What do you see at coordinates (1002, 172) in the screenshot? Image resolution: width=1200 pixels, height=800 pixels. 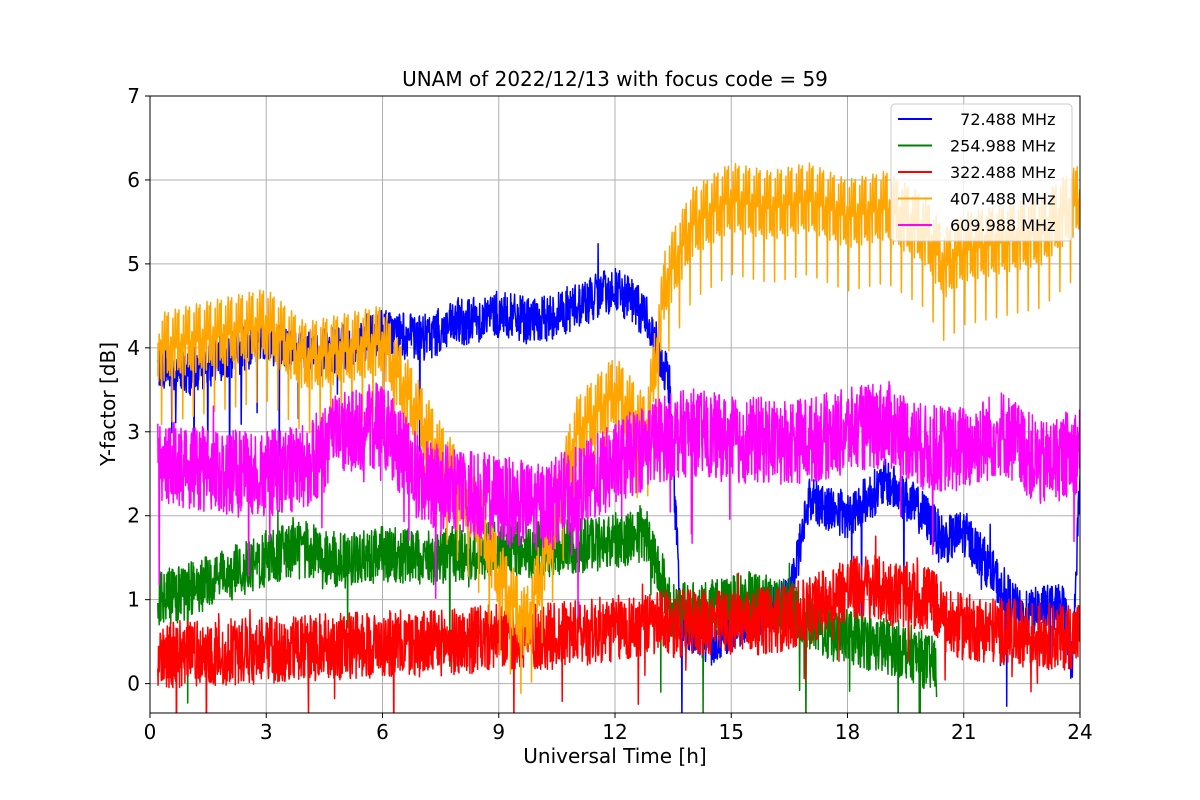 I see `legend-label: 322.488 MHz` at bounding box center [1002, 172].